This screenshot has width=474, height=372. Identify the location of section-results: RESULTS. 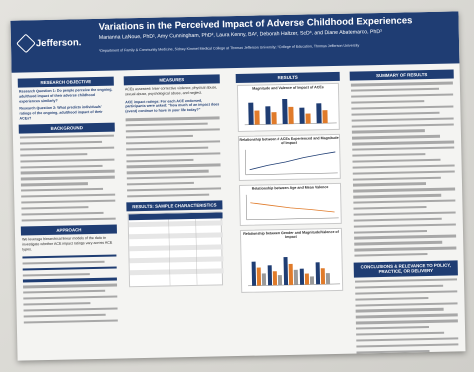
(287, 77).